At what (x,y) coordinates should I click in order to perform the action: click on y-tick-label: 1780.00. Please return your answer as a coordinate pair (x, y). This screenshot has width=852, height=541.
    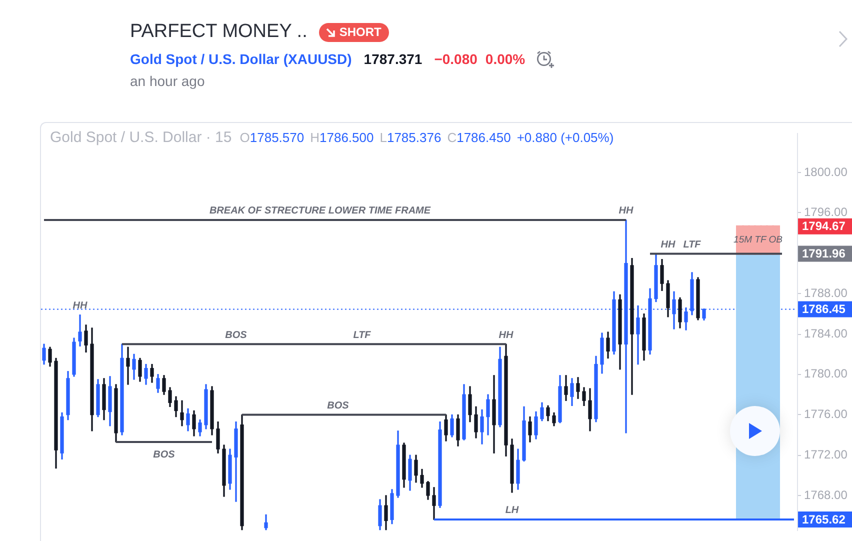
    Looking at the image, I should click on (826, 373).